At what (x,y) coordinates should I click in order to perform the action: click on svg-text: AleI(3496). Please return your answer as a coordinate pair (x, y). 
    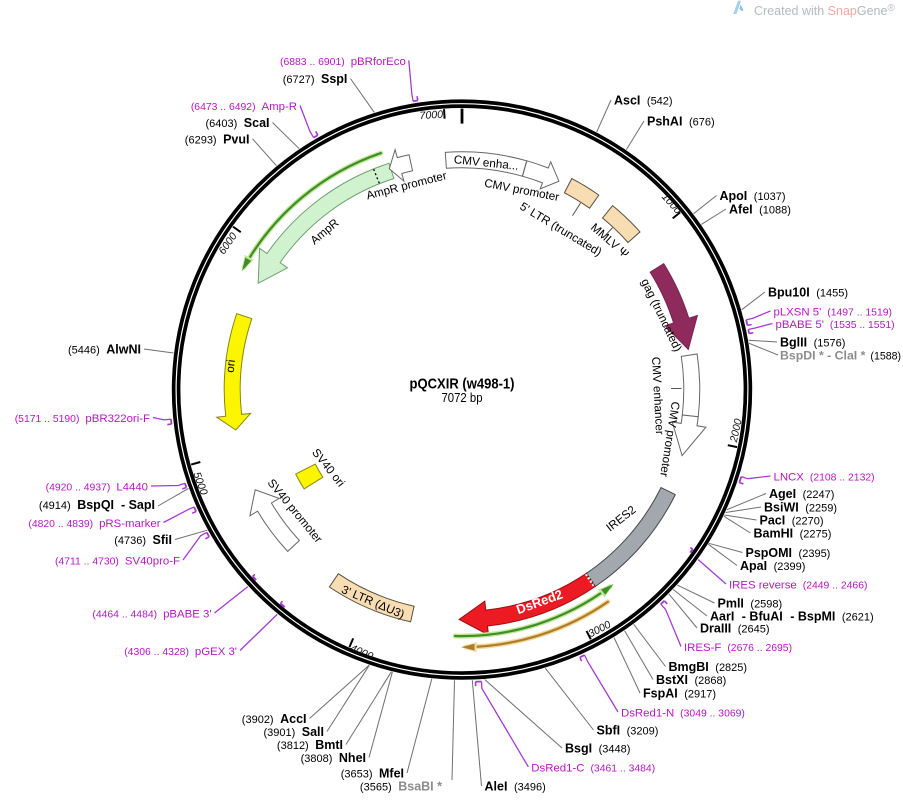
    Looking at the image, I should click on (515, 787).